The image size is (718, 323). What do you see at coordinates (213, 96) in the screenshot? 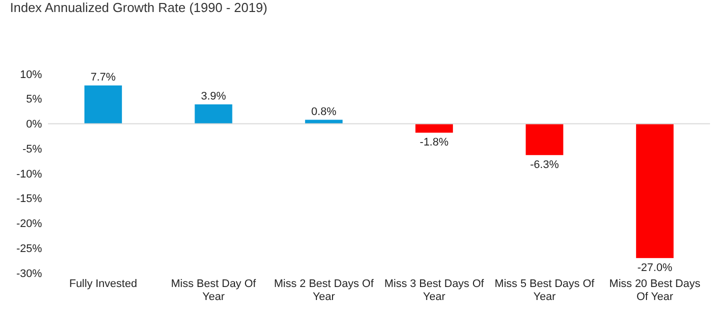
I see `data-label: 3.9%` at bounding box center [213, 96].